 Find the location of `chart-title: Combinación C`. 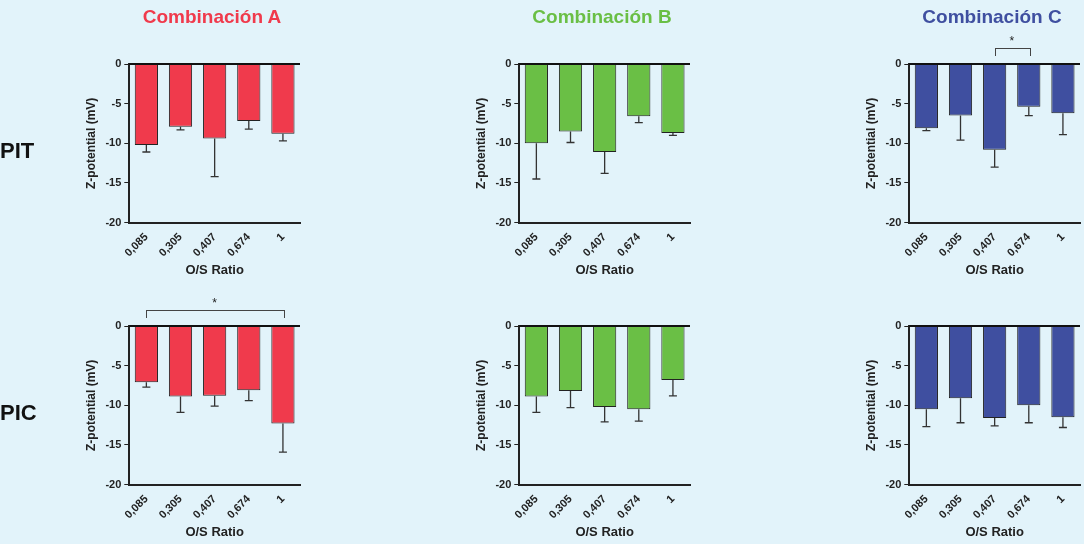

chart-title: Combinación C is located at coordinates (992, 17).